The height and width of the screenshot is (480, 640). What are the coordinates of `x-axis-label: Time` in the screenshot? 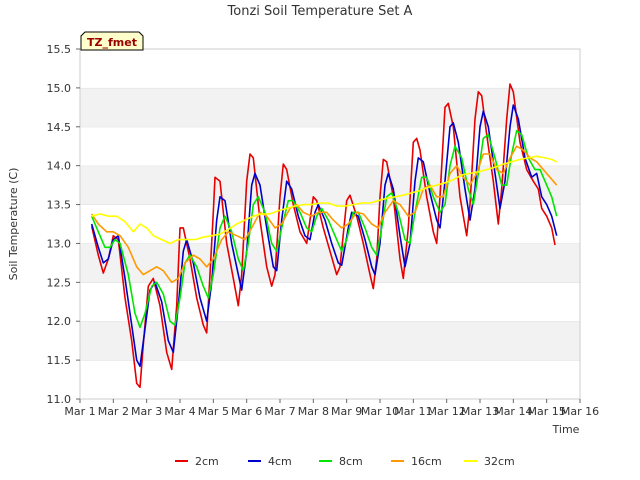 It's located at (566, 429).